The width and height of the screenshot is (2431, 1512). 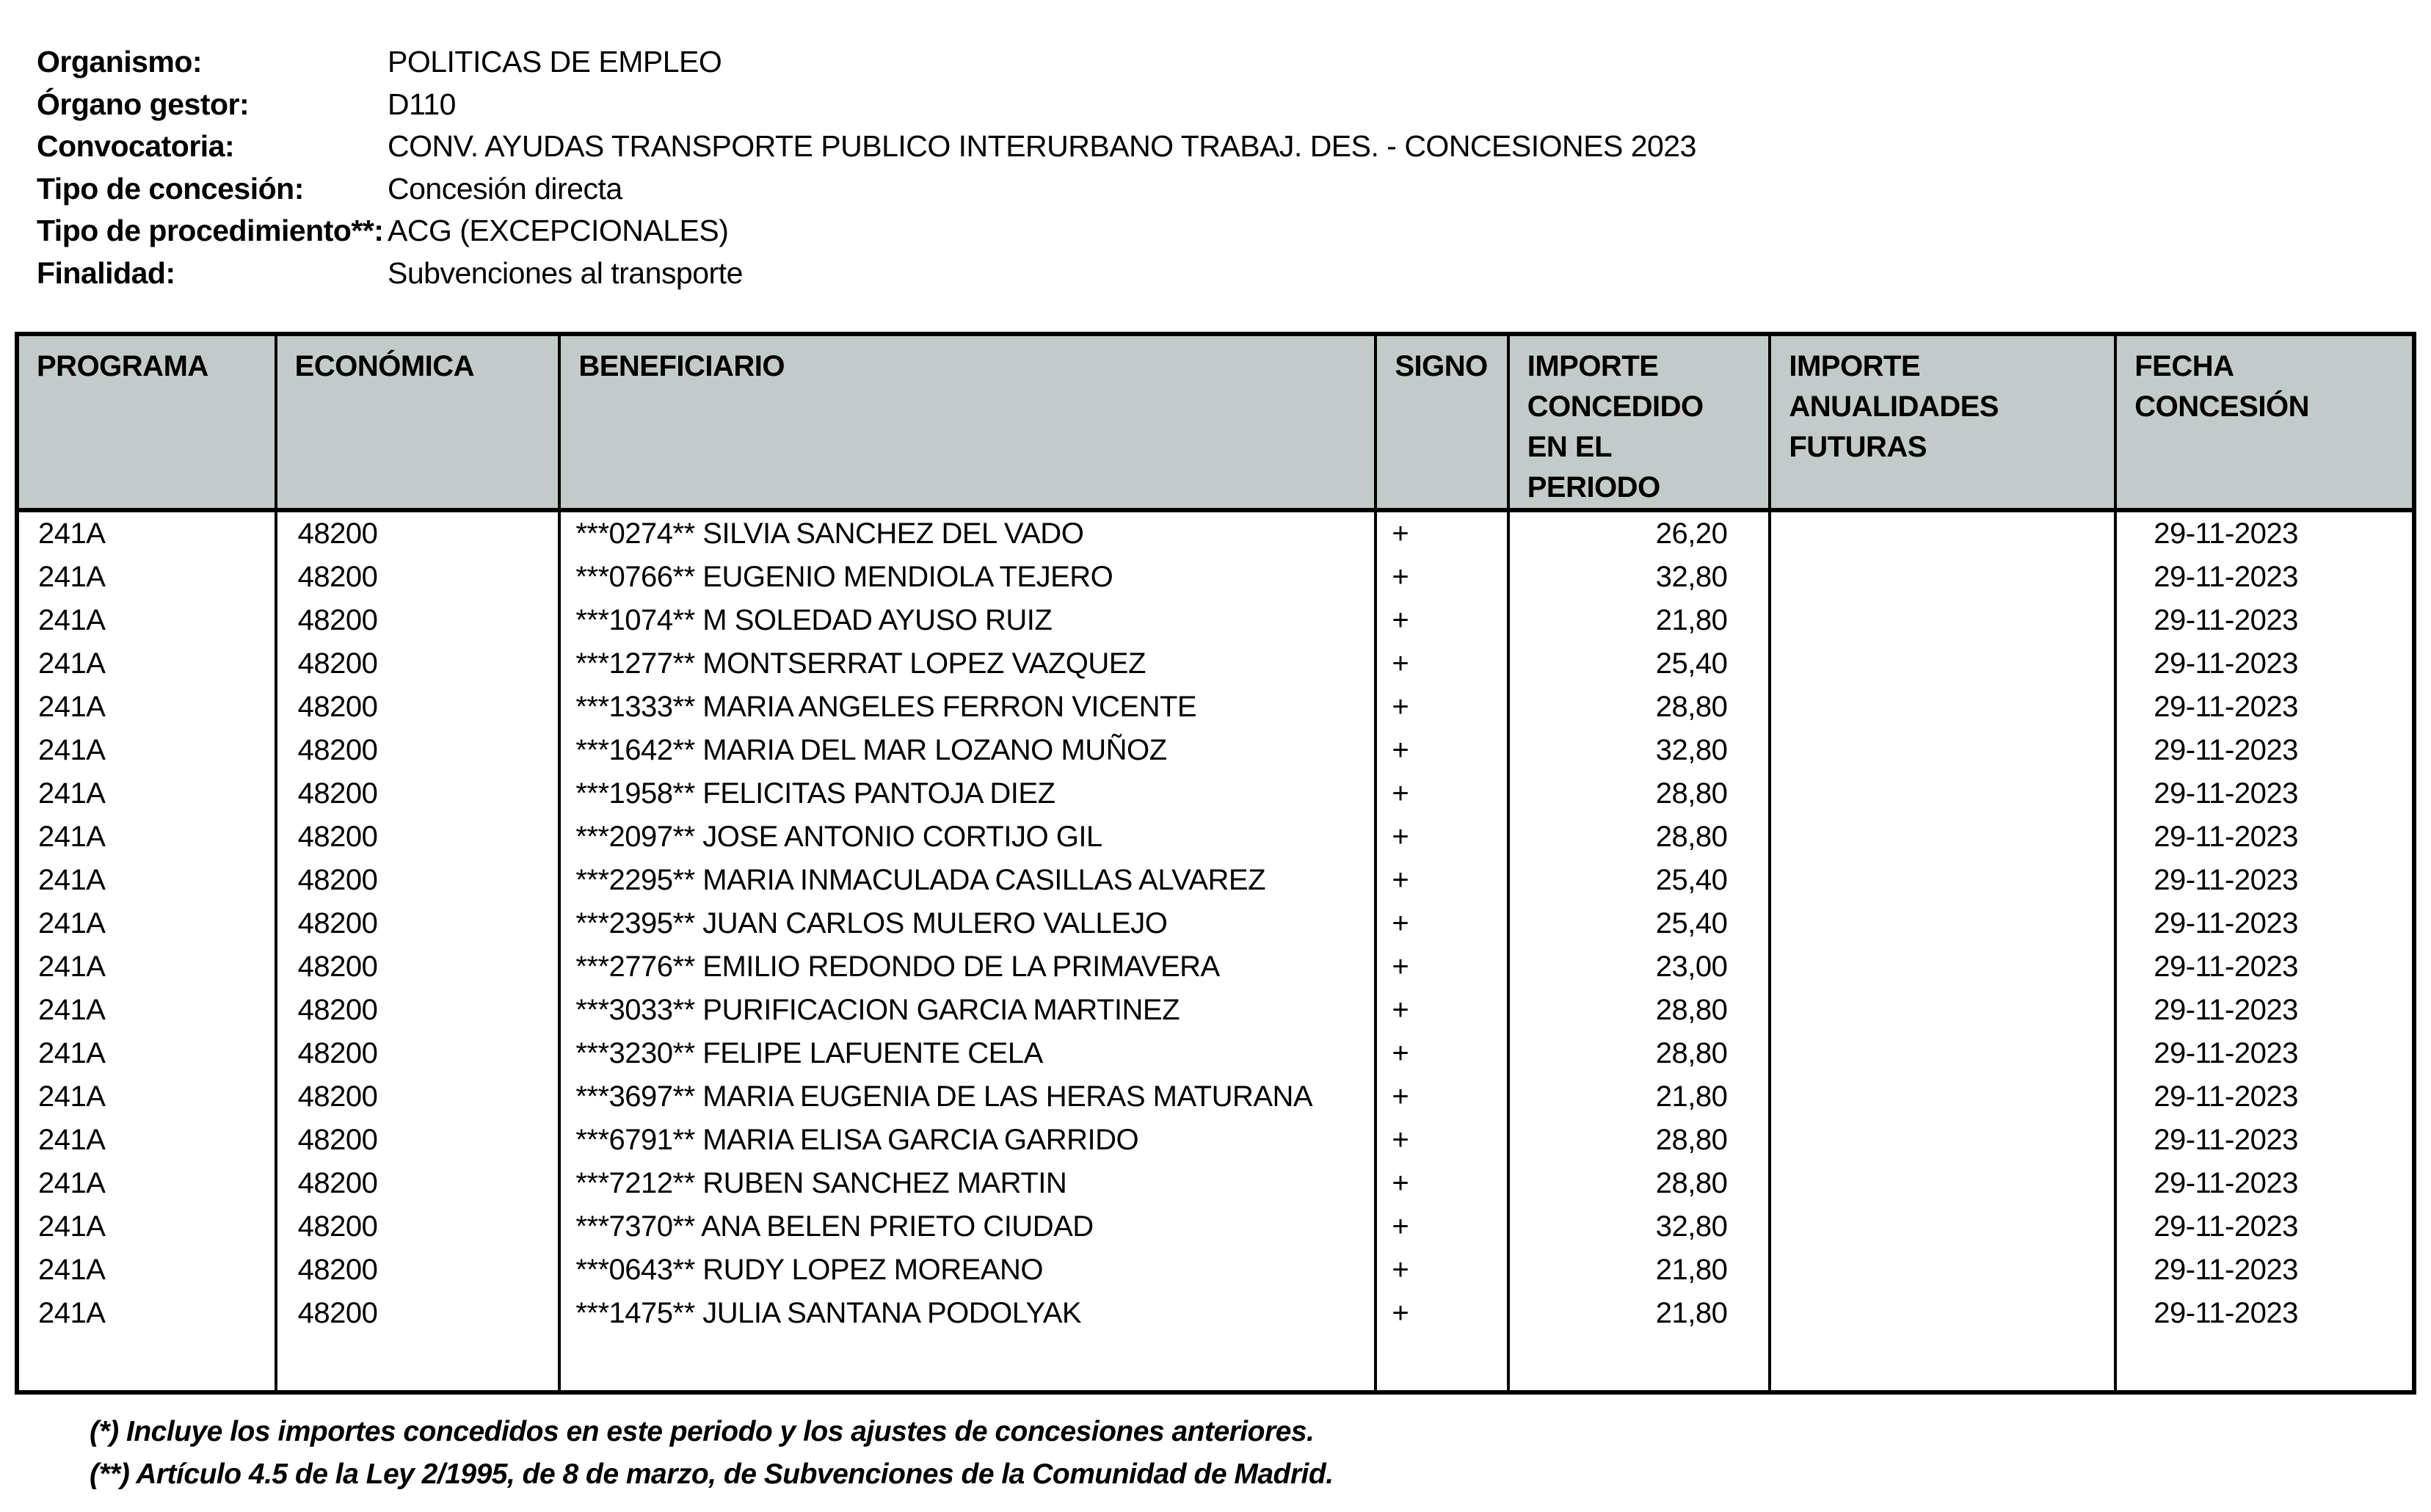 I want to click on column-header-importe-anualidades-label: IMPORTE ANUALIDADES FUTURAS, so click(x=1894, y=406).